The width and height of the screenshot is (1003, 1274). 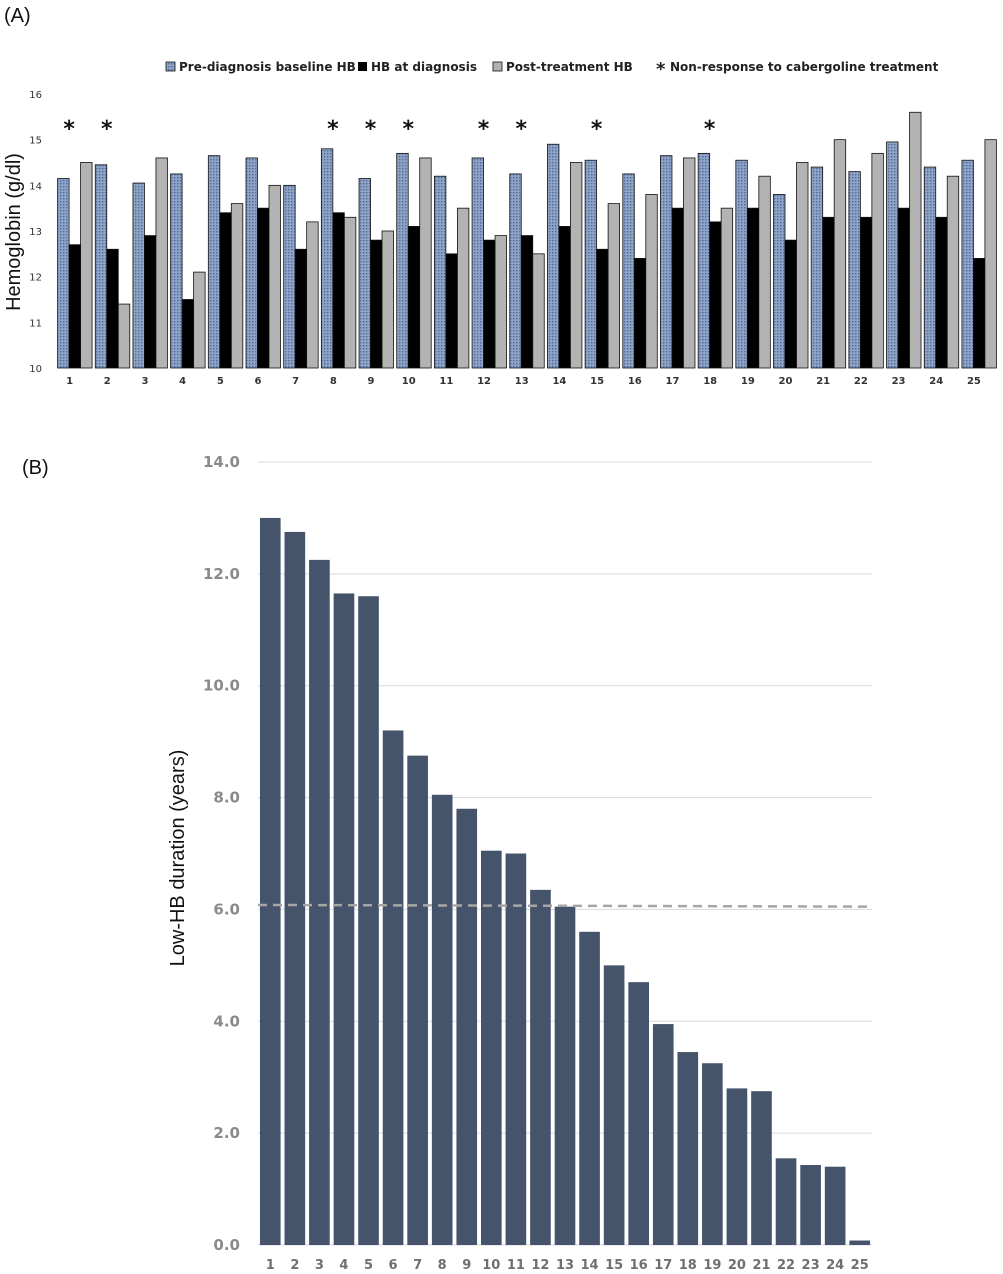 I want to click on x-tick-label-a: 21, so click(x=823, y=381).